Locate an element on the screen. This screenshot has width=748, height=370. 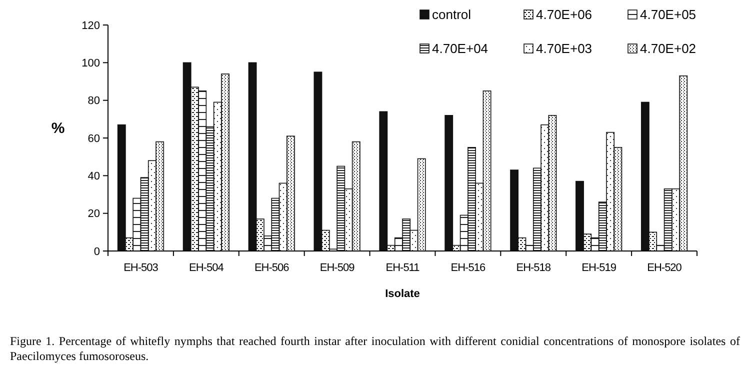
legend-label: 4.70E+06 is located at coordinates (564, 14).